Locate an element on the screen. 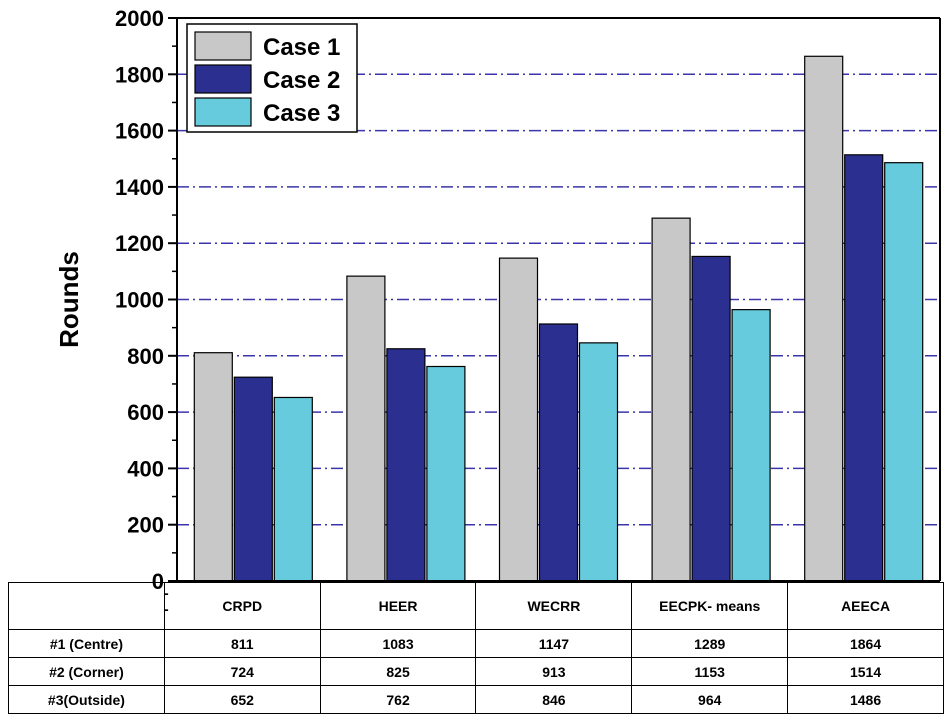 Image resolution: width=950 pixels, height=716 pixels. table-row-label: #3(Outside) is located at coordinates (86, 699).